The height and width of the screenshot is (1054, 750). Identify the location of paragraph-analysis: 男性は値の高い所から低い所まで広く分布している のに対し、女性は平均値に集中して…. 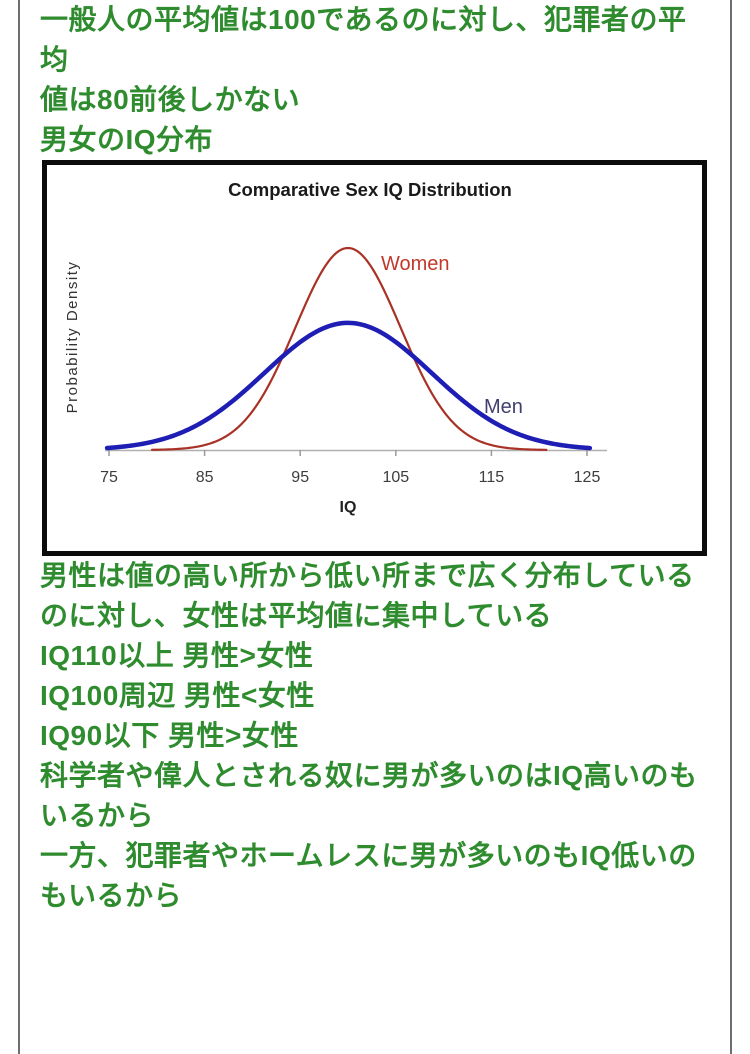
(367, 595).